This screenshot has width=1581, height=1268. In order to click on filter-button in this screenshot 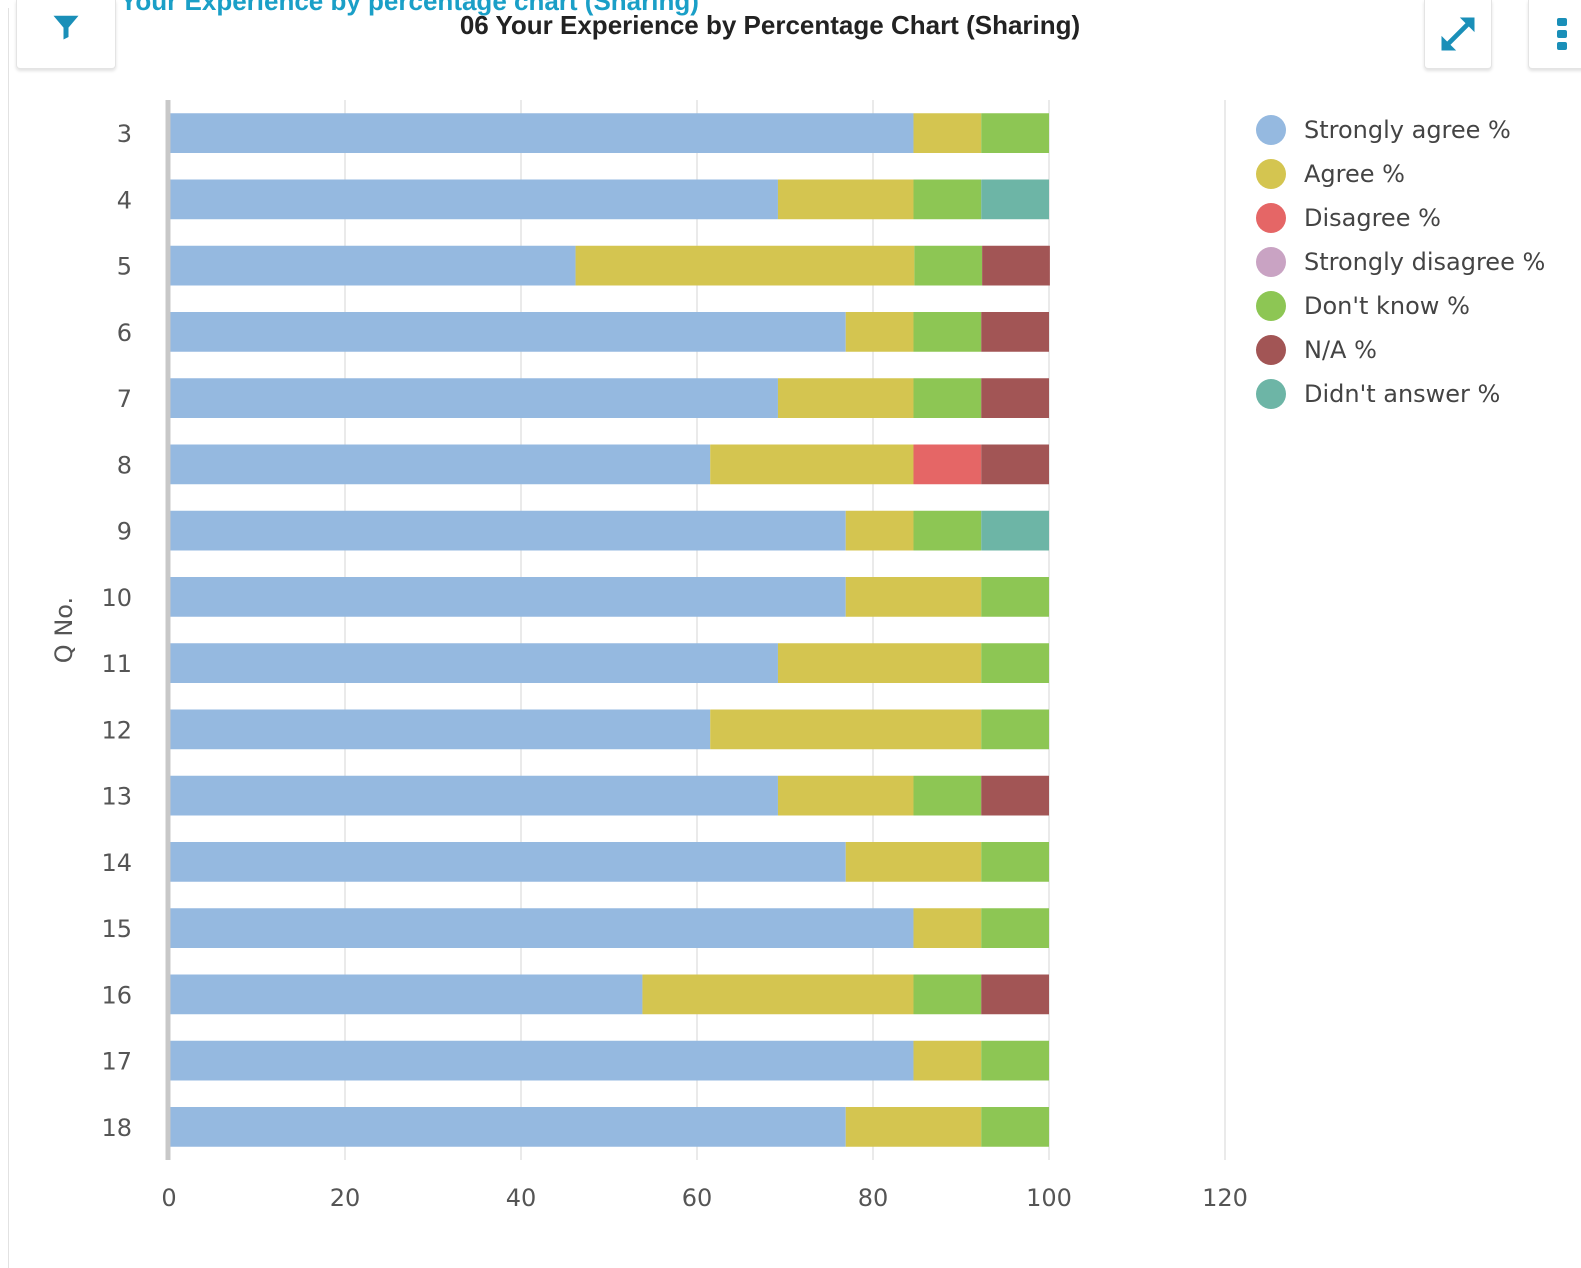, I will do `click(66, 34)`.